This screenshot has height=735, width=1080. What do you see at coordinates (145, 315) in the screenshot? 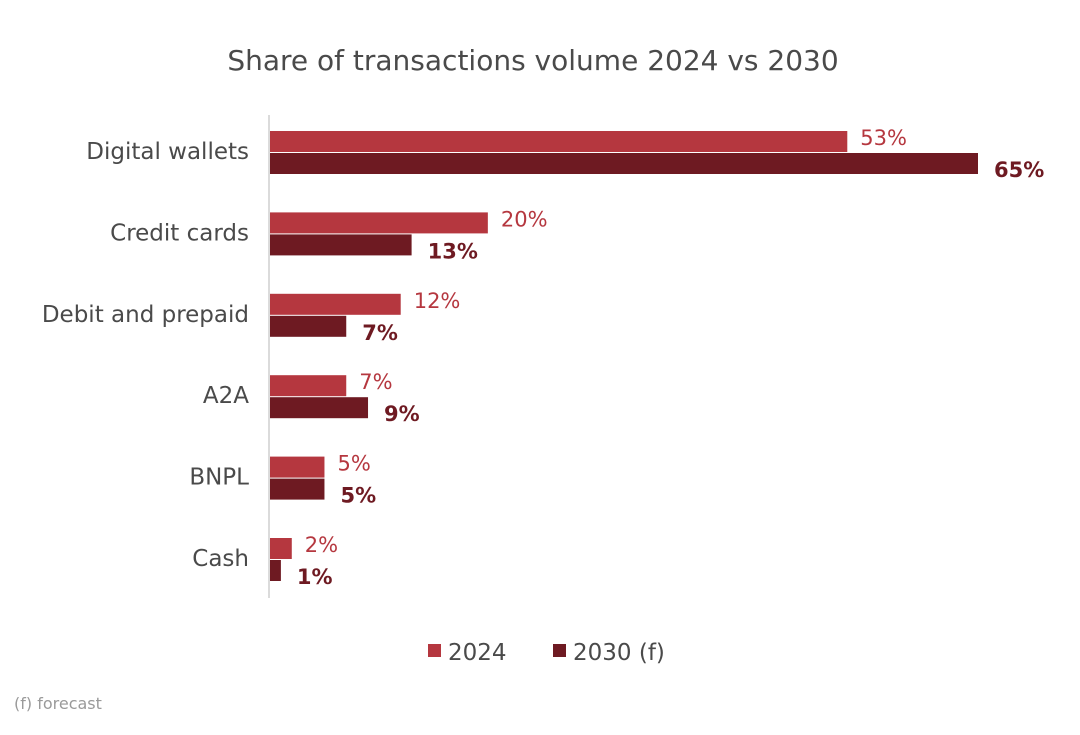
I see `category-label-debit-and-prepaid: Debit and prepaid` at bounding box center [145, 315].